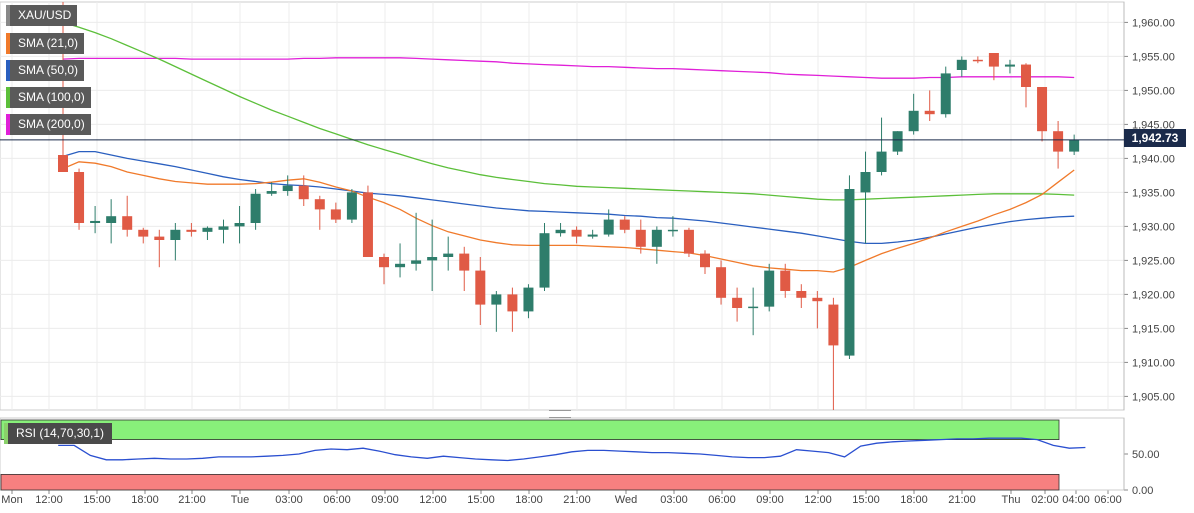 This screenshot has width=1194, height=513. I want to click on y-tick-label: 1,930.00, so click(1153, 227).